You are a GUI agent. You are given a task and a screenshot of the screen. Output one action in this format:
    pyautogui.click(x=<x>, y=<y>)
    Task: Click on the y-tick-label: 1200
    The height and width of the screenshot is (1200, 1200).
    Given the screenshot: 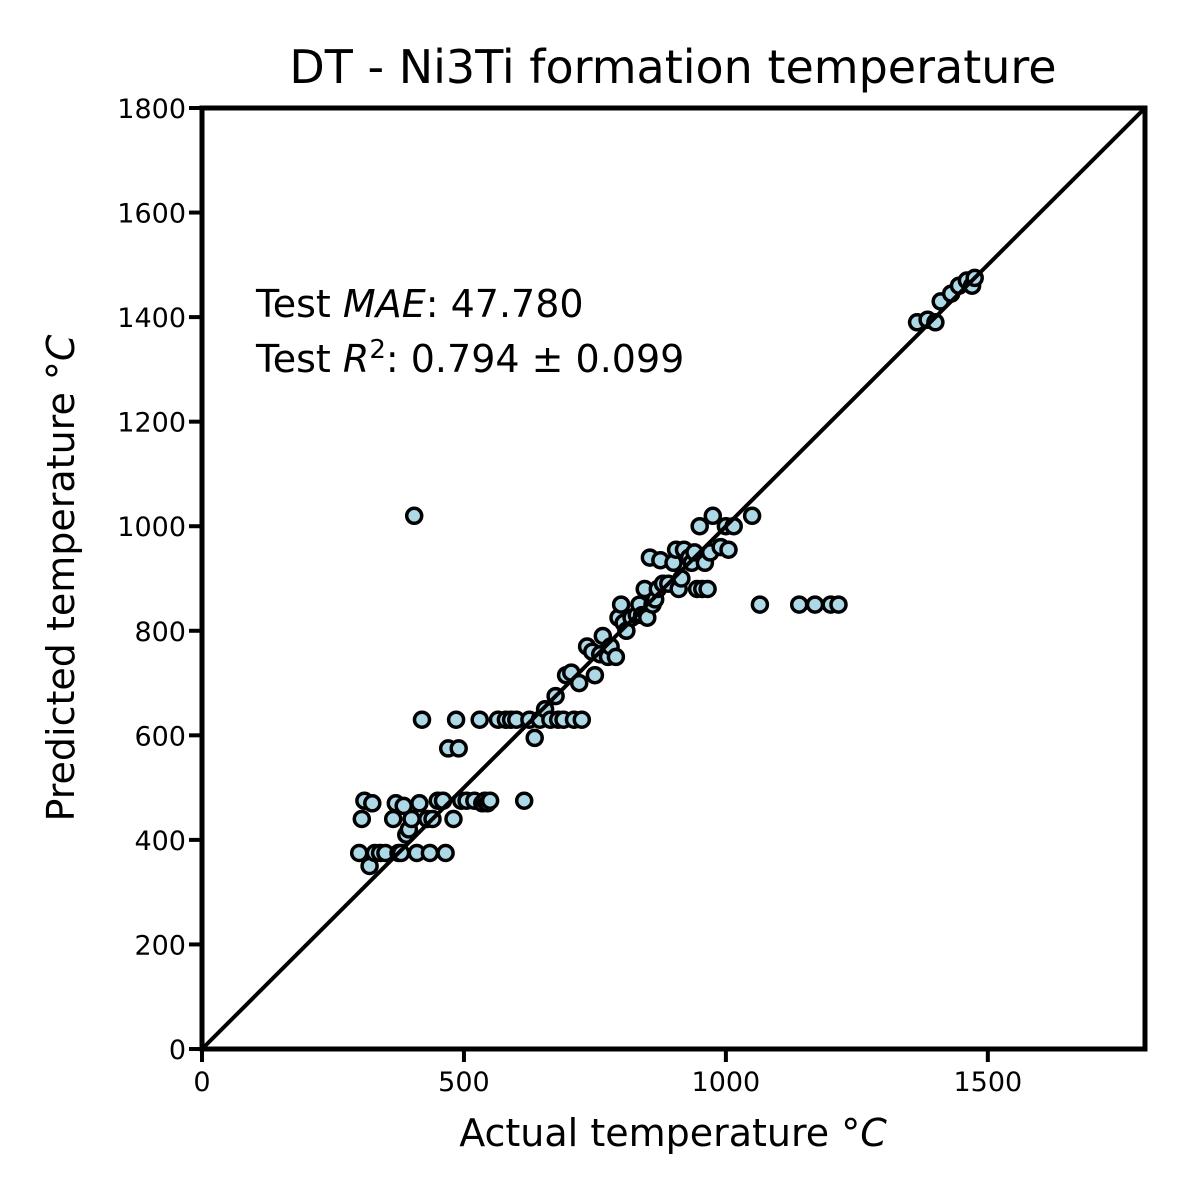 What is the action you would take?
    pyautogui.click(x=151, y=423)
    